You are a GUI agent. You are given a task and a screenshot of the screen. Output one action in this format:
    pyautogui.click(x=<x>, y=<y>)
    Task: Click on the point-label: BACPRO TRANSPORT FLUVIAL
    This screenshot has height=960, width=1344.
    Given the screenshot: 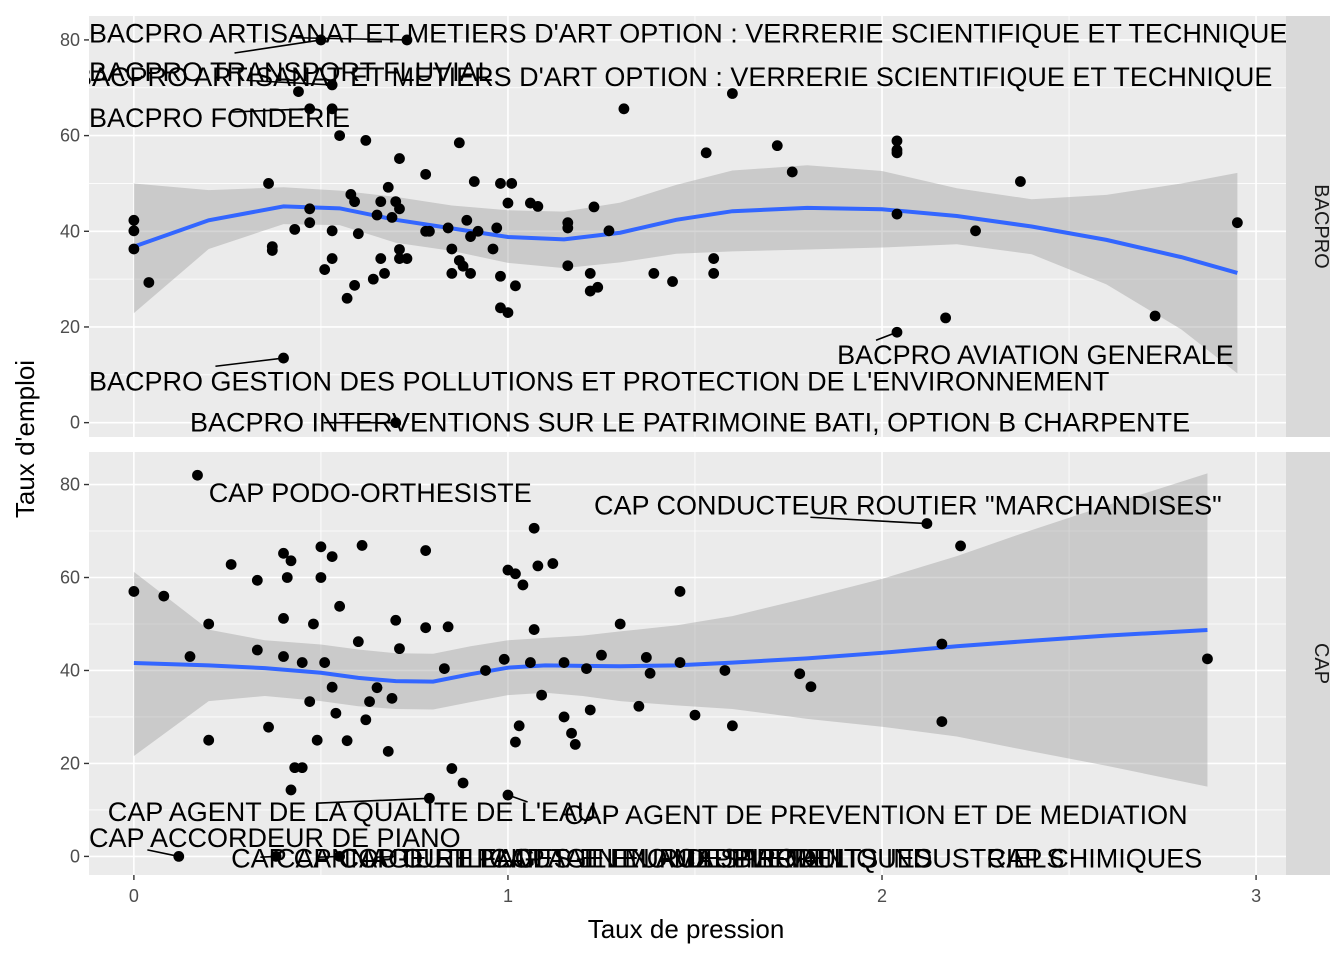 What is the action you would take?
    pyautogui.click(x=291, y=72)
    